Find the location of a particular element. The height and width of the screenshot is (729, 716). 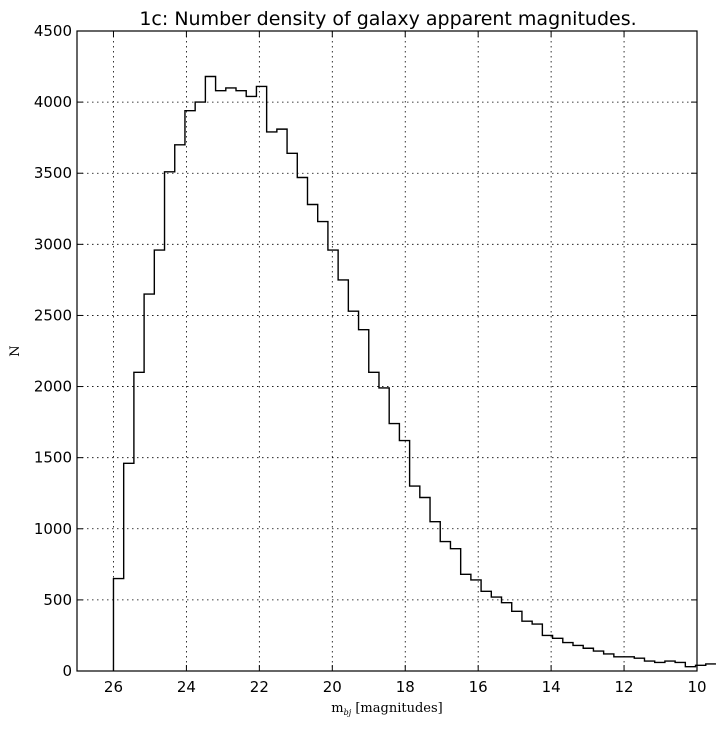

y-tick-label: 0 is located at coordinates (67, 671).